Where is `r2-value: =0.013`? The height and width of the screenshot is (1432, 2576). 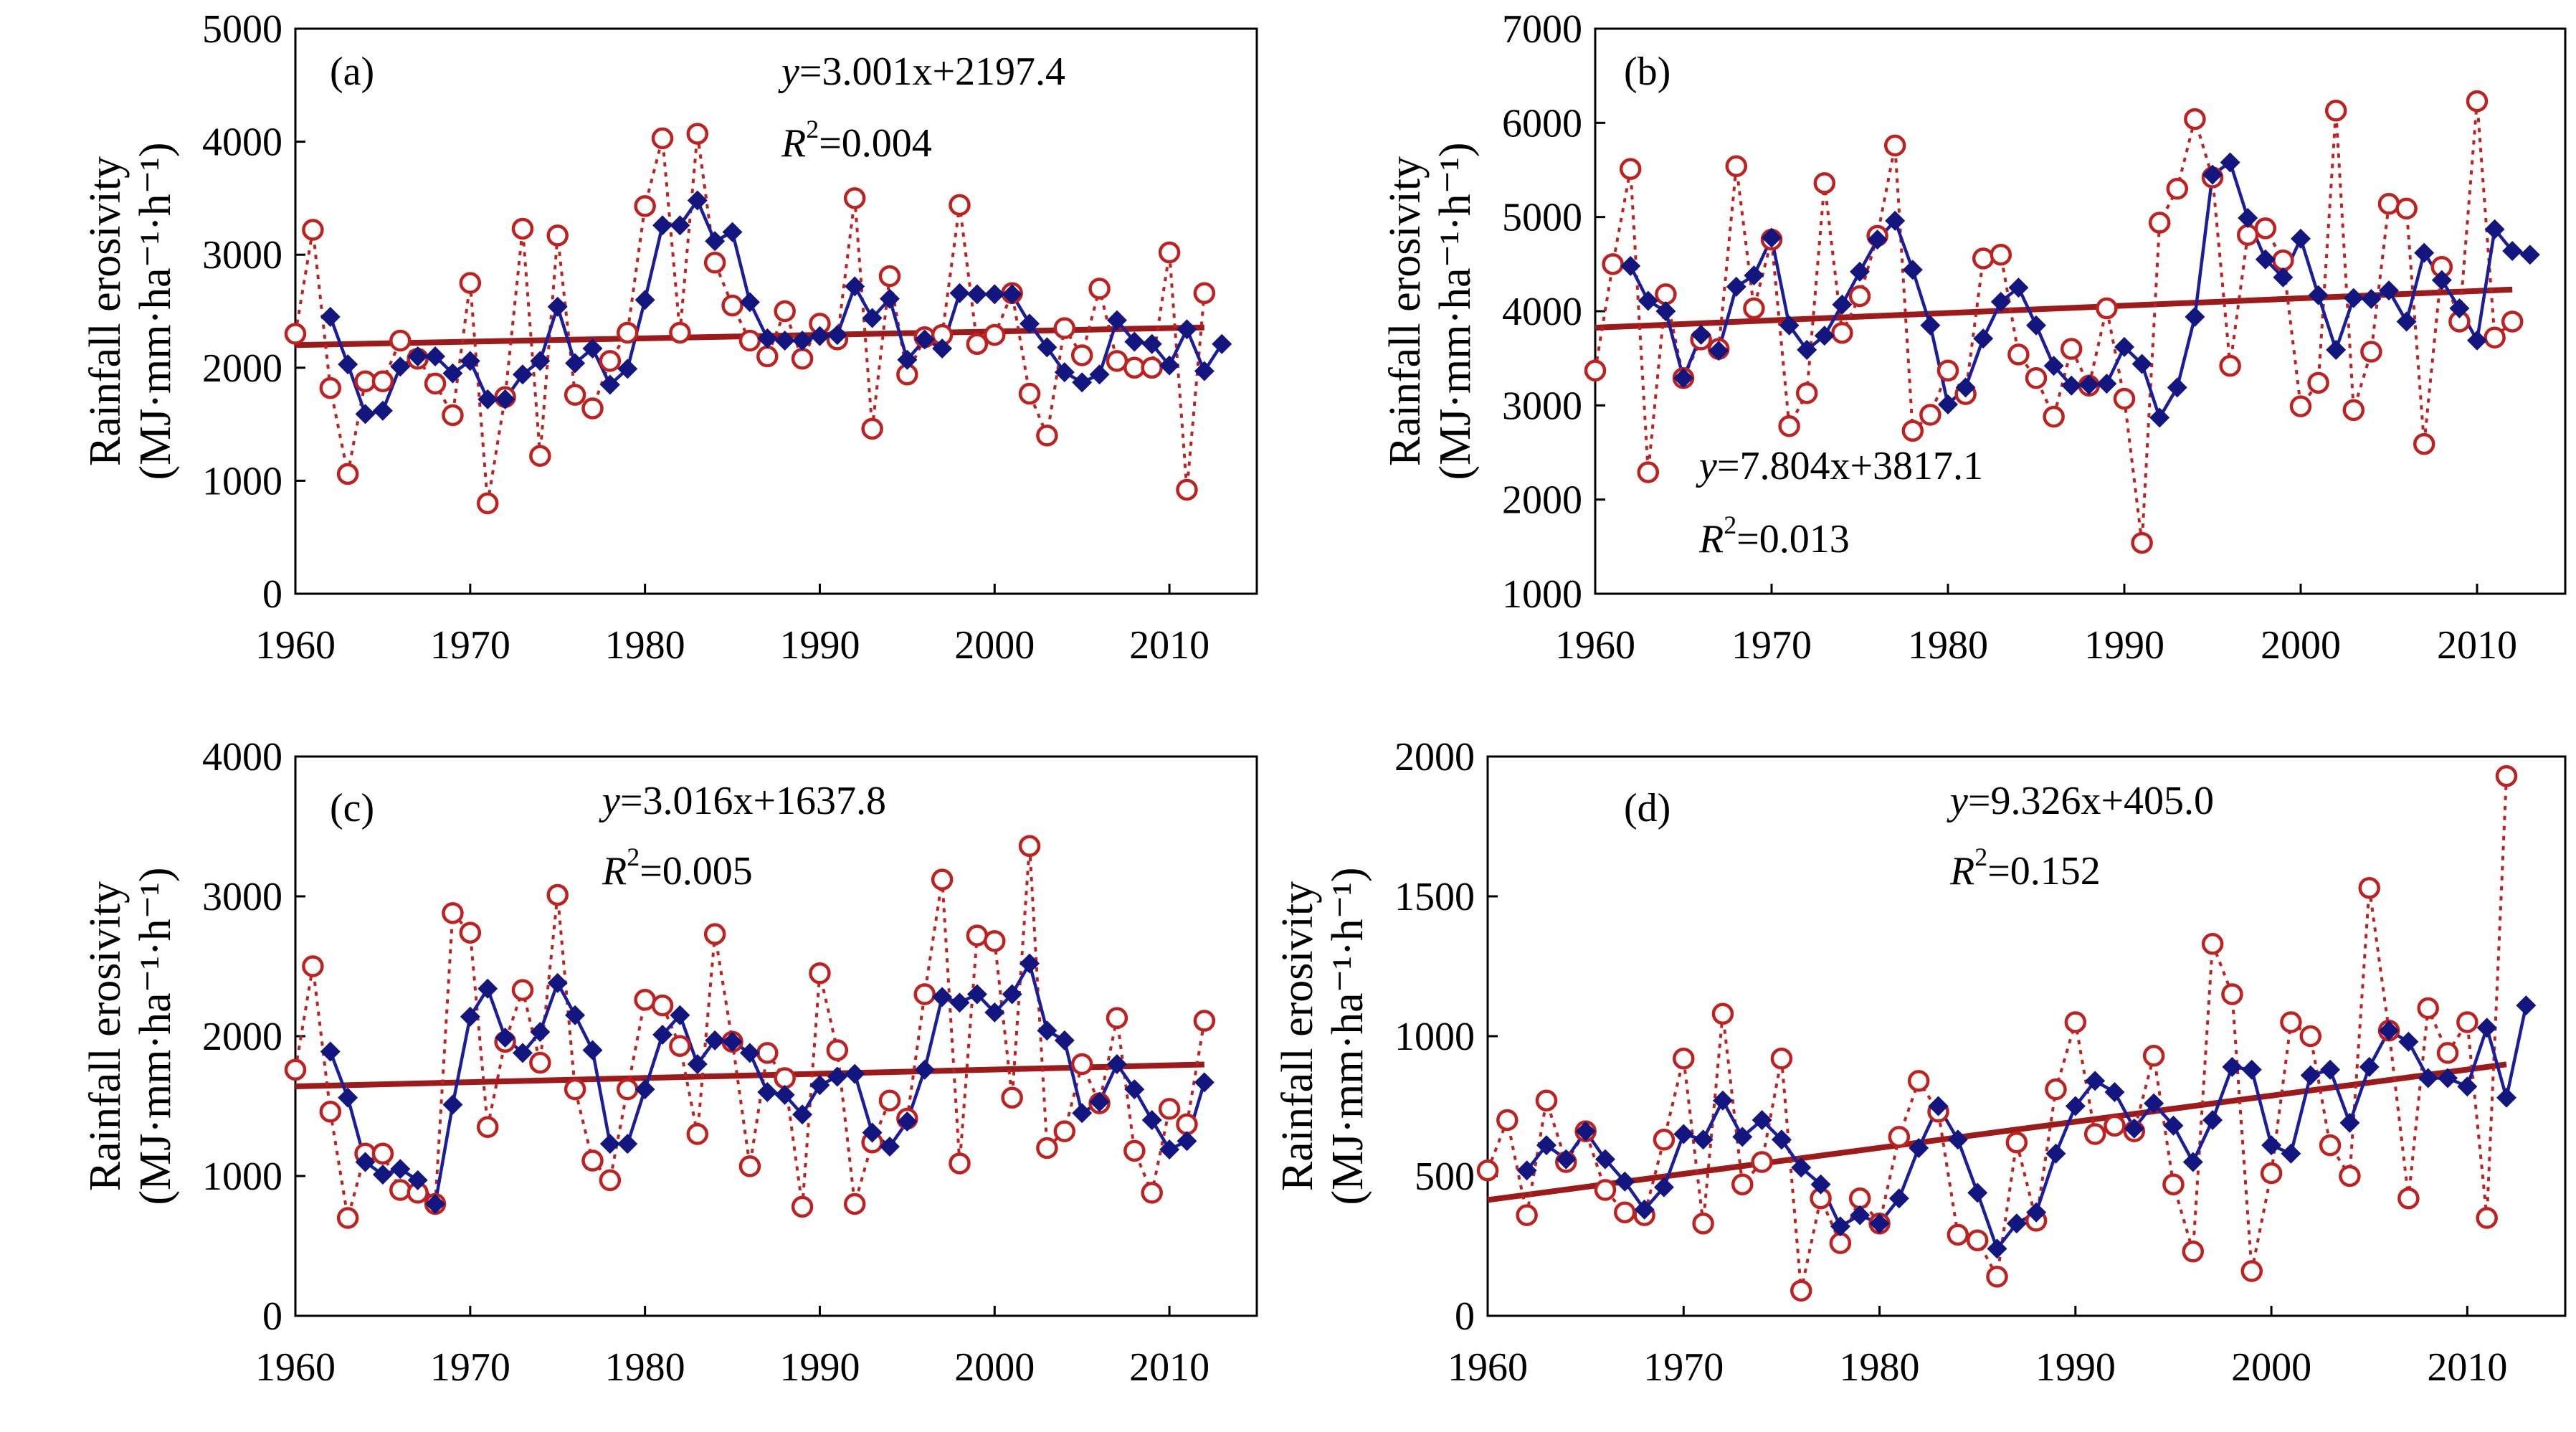 r2-value: =0.013 is located at coordinates (1793, 539).